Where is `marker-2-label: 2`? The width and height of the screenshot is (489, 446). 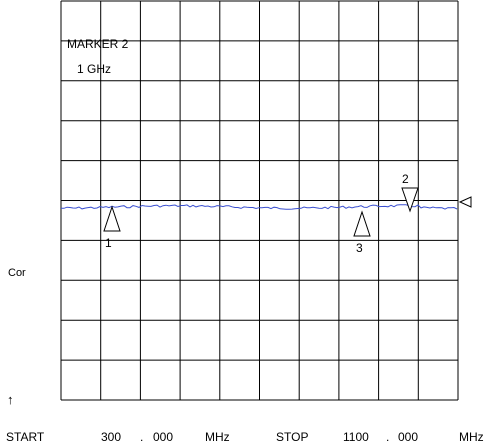
marker-2-label: 2 is located at coordinates (405, 179).